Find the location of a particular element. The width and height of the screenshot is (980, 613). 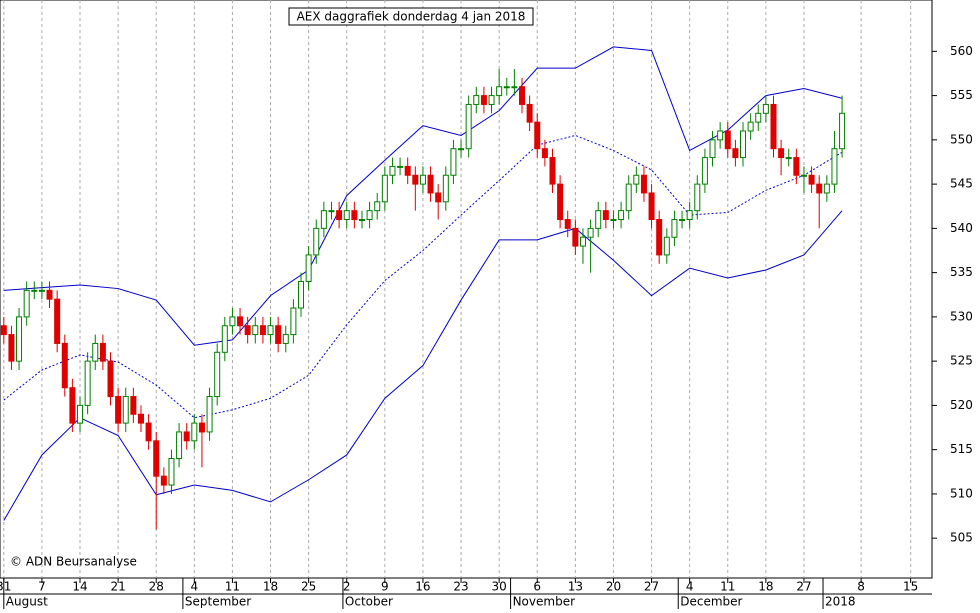

x-tick-label: 13 is located at coordinates (575, 587).